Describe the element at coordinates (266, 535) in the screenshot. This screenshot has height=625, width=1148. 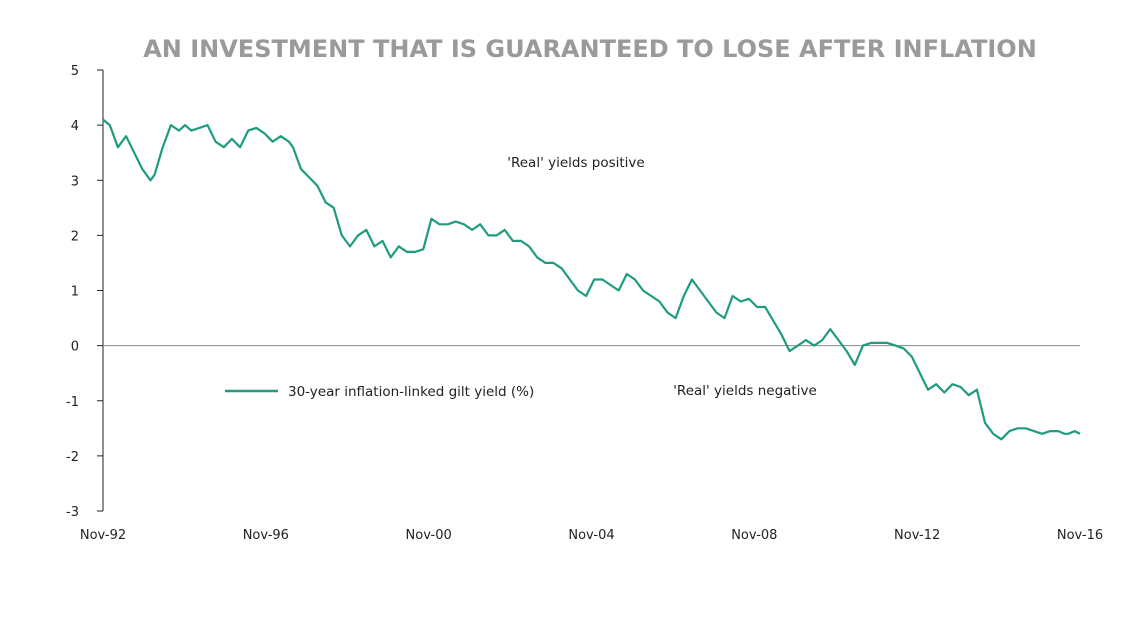
I see `x-tick-label: Nov-96` at that location.